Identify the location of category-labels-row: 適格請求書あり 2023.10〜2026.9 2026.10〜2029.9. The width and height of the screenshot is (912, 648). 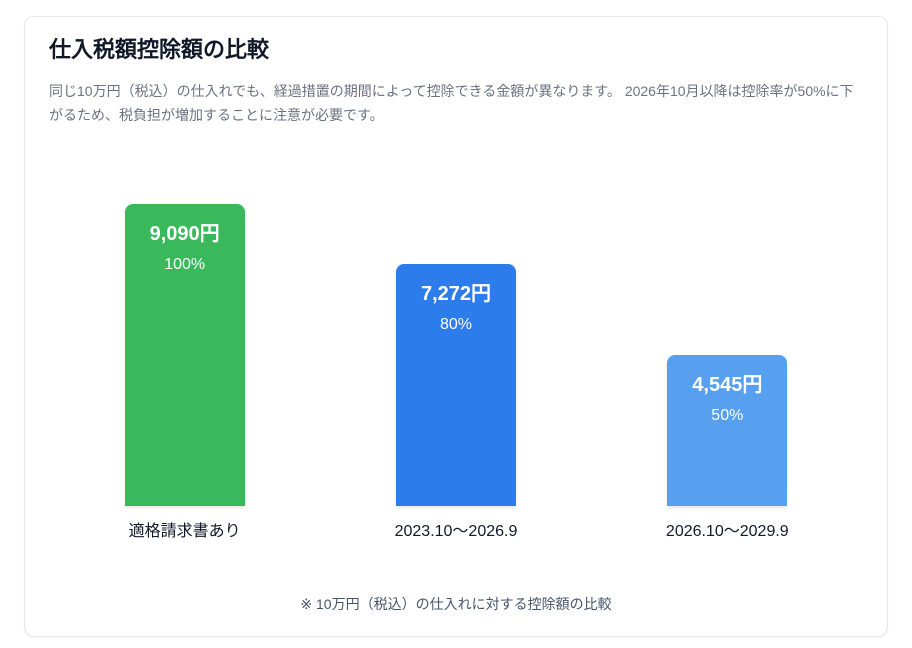
(456, 532).